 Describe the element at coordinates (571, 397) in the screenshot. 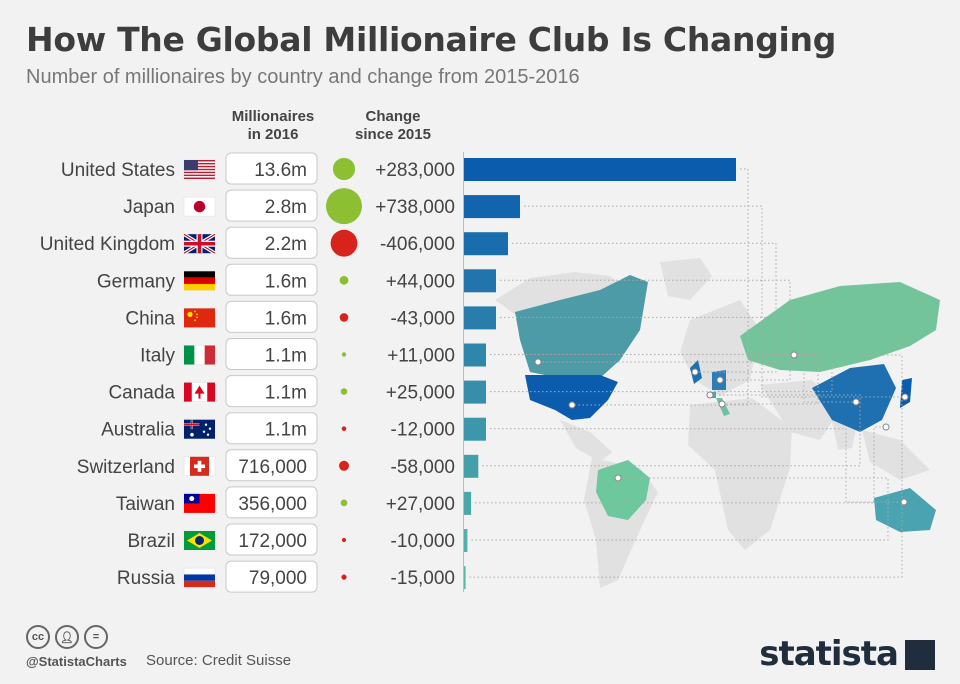

I see `map-usa` at that location.